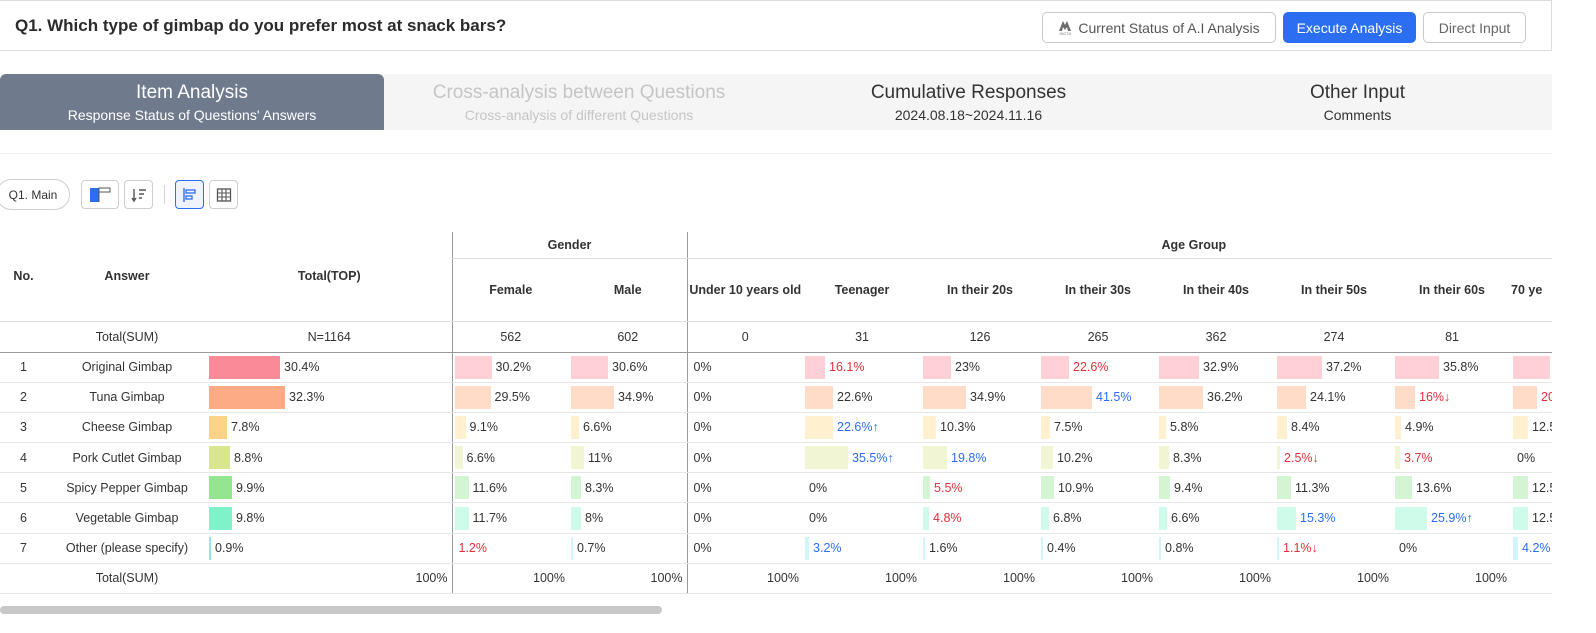 The width and height of the screenshot is (1596, 633). I want to click on col-answer: Answer, so click(127, 277).